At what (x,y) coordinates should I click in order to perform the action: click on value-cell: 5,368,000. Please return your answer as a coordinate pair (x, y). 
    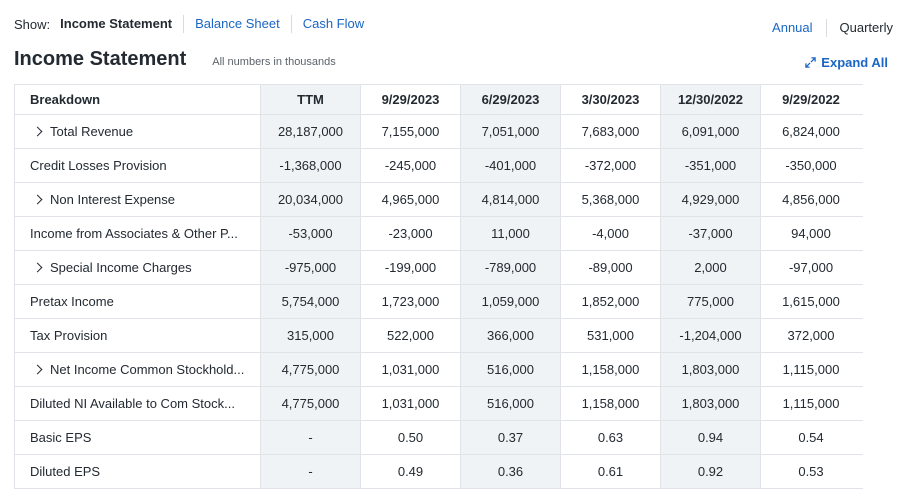
    Looking at the image, I should click on (611, 199).